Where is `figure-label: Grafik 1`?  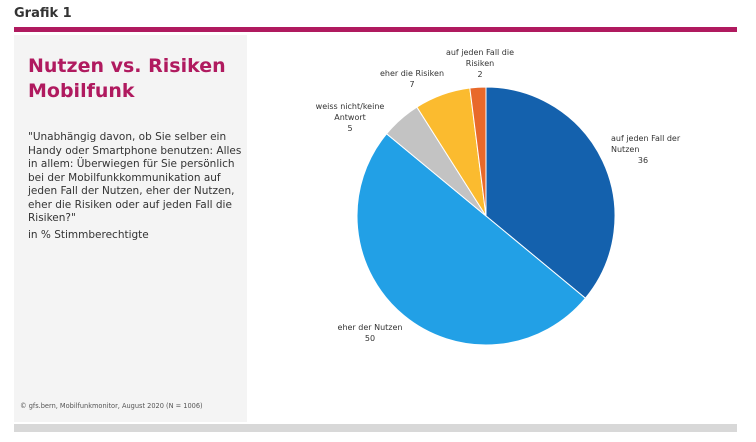
figure-label: Grafik 1 is located at coordinates (43, 13).